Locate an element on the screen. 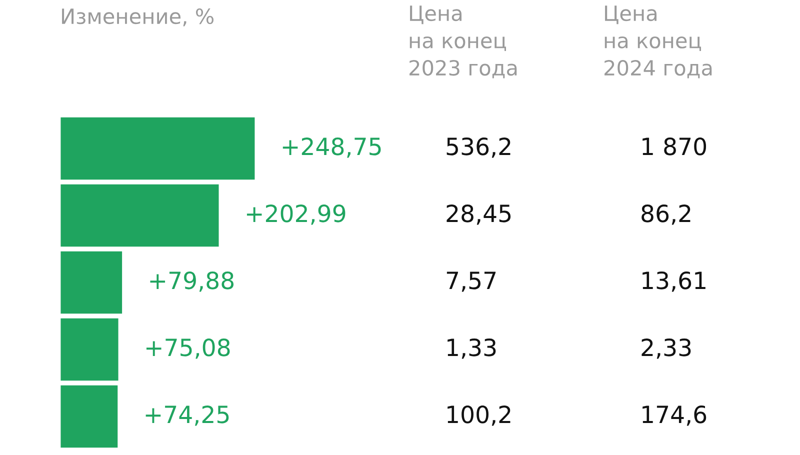 This screenshot has height=455, width=800. text: 13,61 is located at coordinates (674, 281).